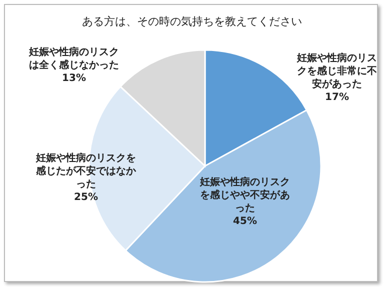 This screenshot has width=384, height=288. I want to click on data-label: 45%, so click(245, 221).